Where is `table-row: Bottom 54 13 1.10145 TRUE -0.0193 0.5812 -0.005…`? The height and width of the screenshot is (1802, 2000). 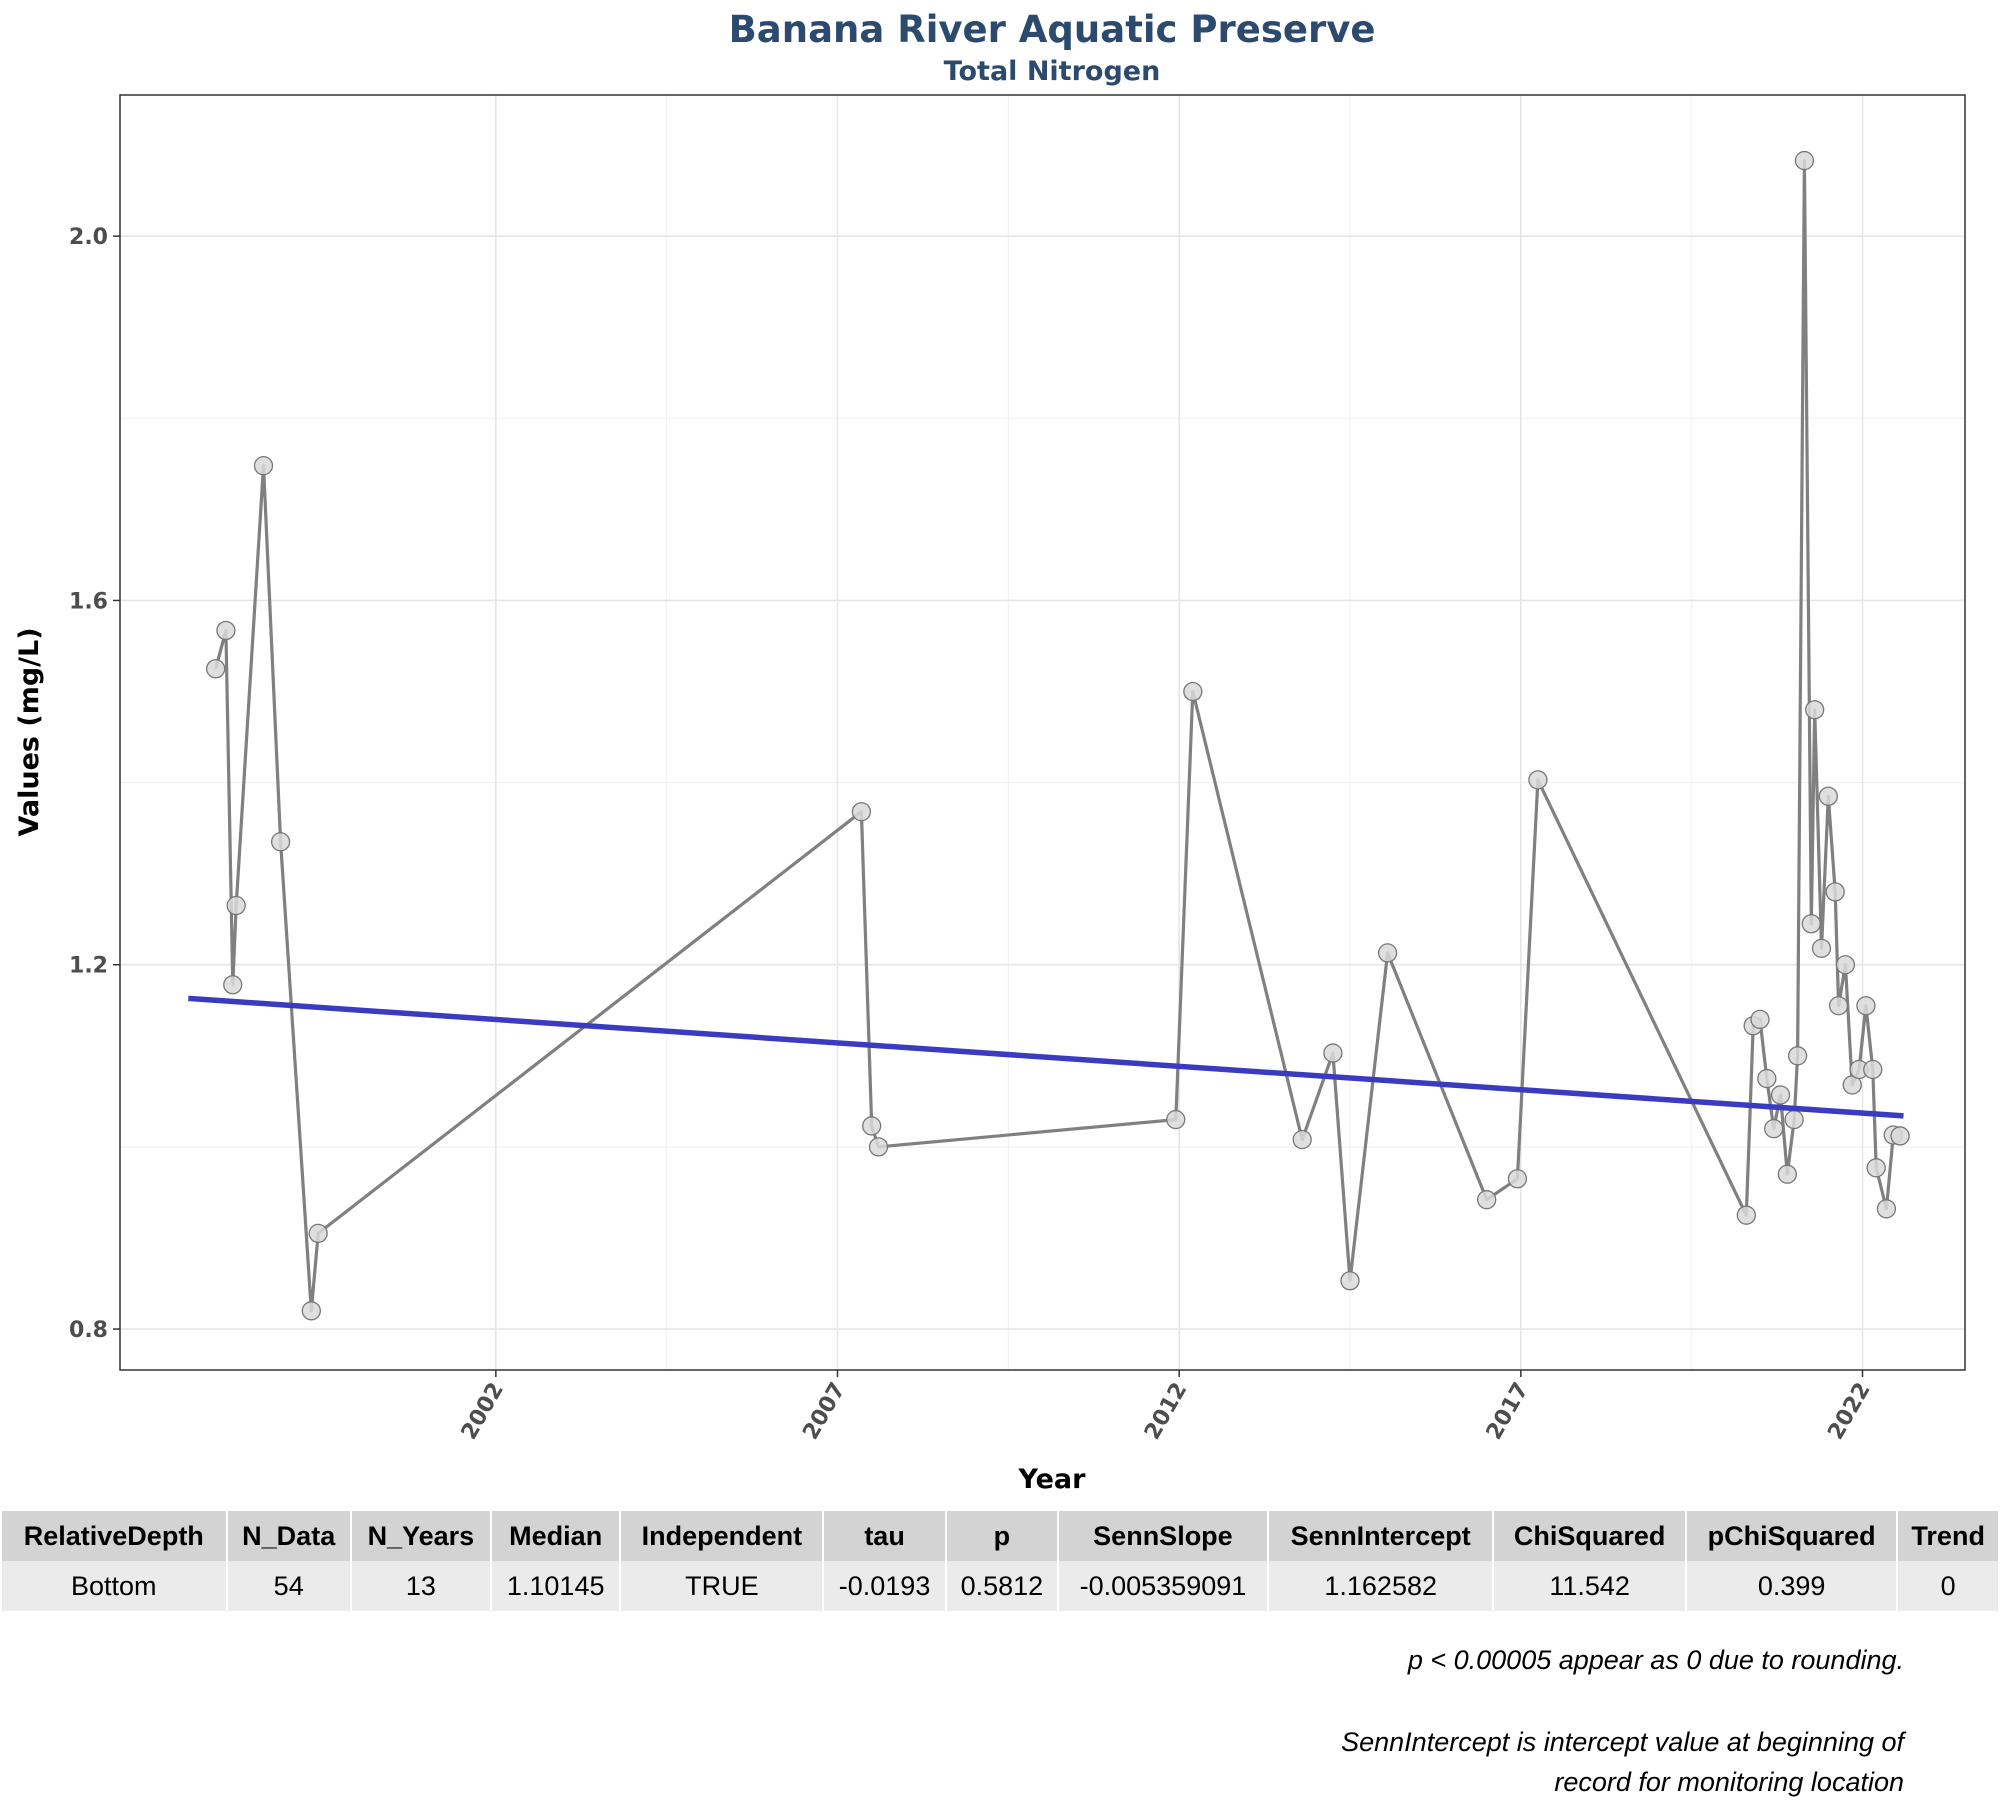
table-row: Bottom 54 13 1.10145 TRUE -0.0193 0.5812 -0.005… is located at coordinates (1000, 1586).